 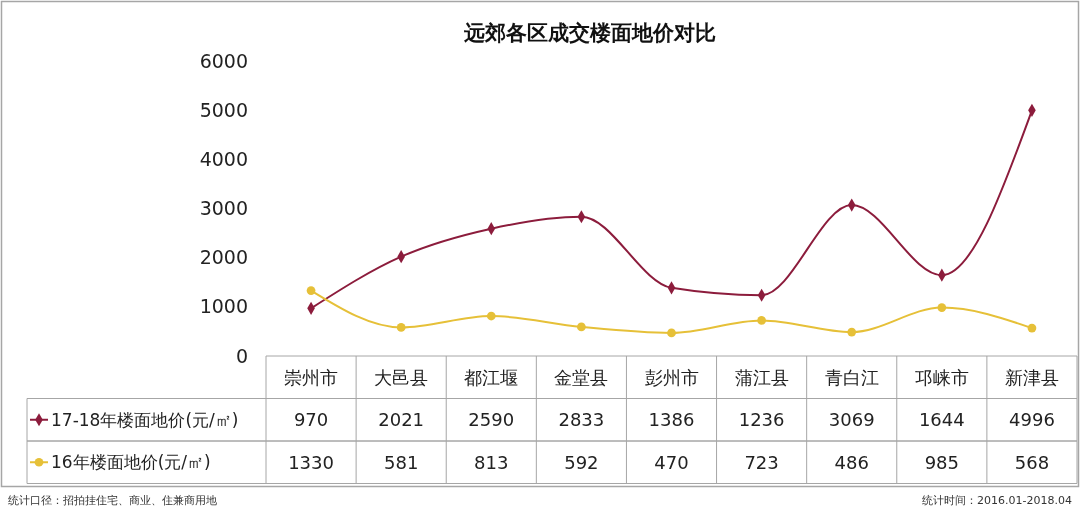 I want to click on data-label: 2833, so click(x=581, y=420).